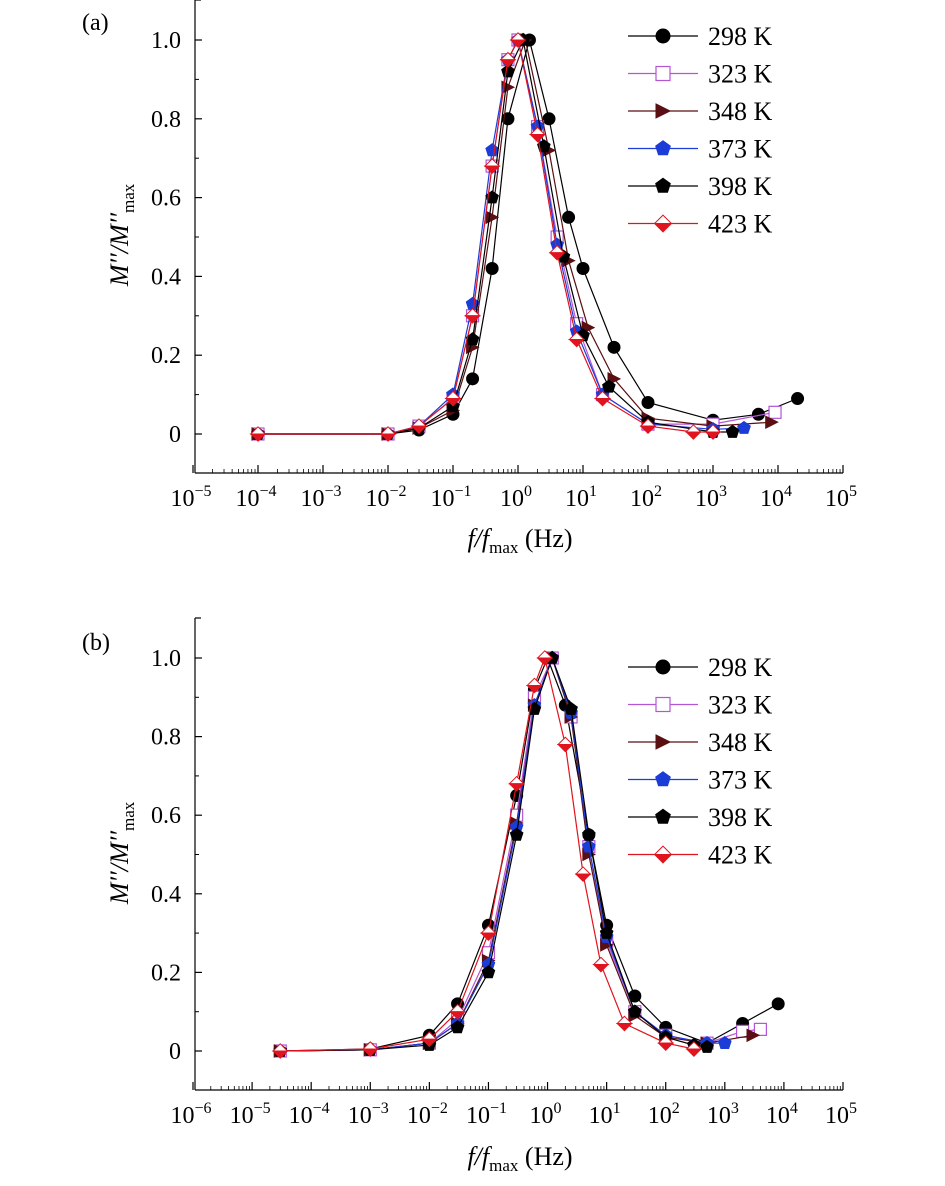  I want to click on x-tick-label: 10⁻², so click(385, 497).